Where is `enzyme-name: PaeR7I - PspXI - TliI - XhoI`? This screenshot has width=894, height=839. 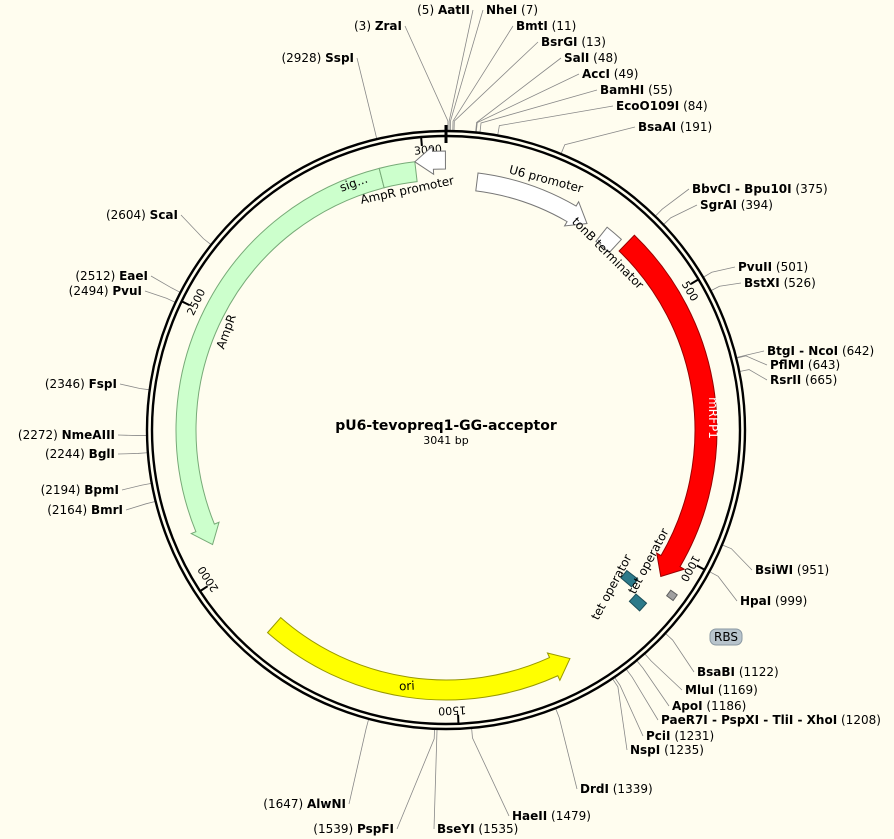
enzyme-name: PaeR7I - PspXI - TliI - XhoI is located at coordinates (749, 720).